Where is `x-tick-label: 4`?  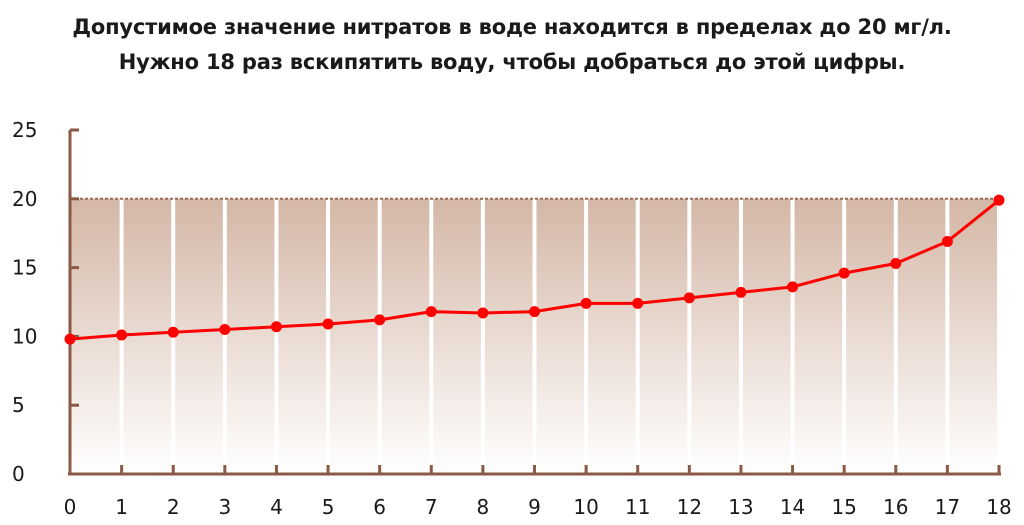
x-tick-label: 4 is located at coordinates (276, 507).